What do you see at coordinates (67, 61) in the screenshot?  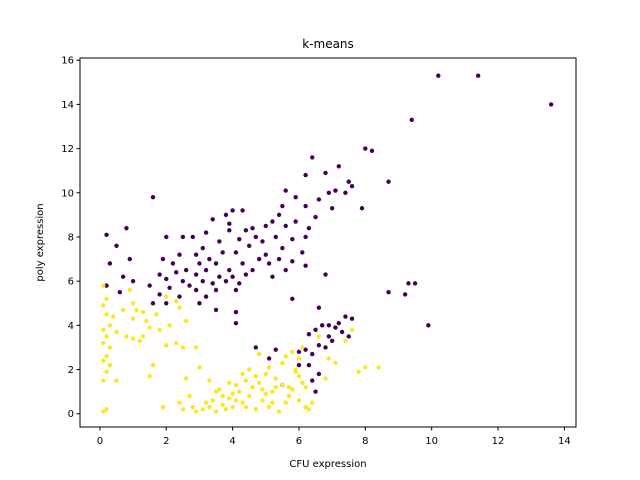 I see `y-tick-label: 16` at bounding box center [67, 61].